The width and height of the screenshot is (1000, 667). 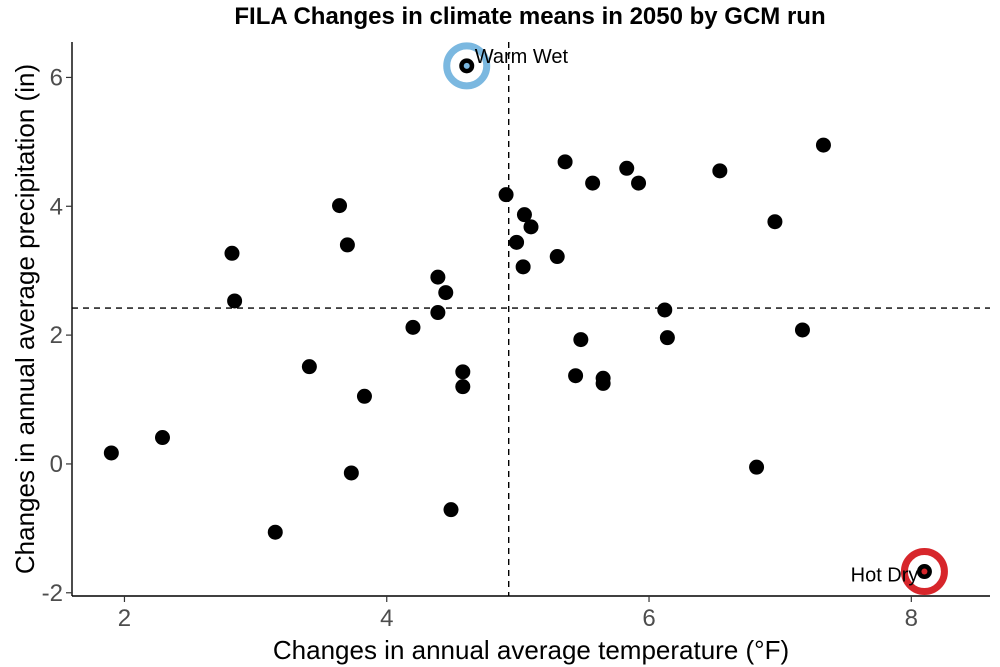 I want to click on y-tick-label: -2, so click(x=52, y=593).